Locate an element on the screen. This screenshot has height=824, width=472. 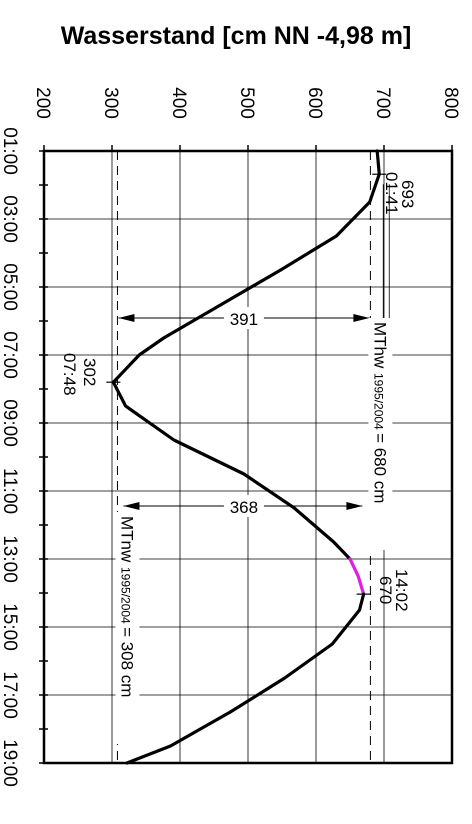
high2-value-label: 670 is located at coordinates (385, 590).